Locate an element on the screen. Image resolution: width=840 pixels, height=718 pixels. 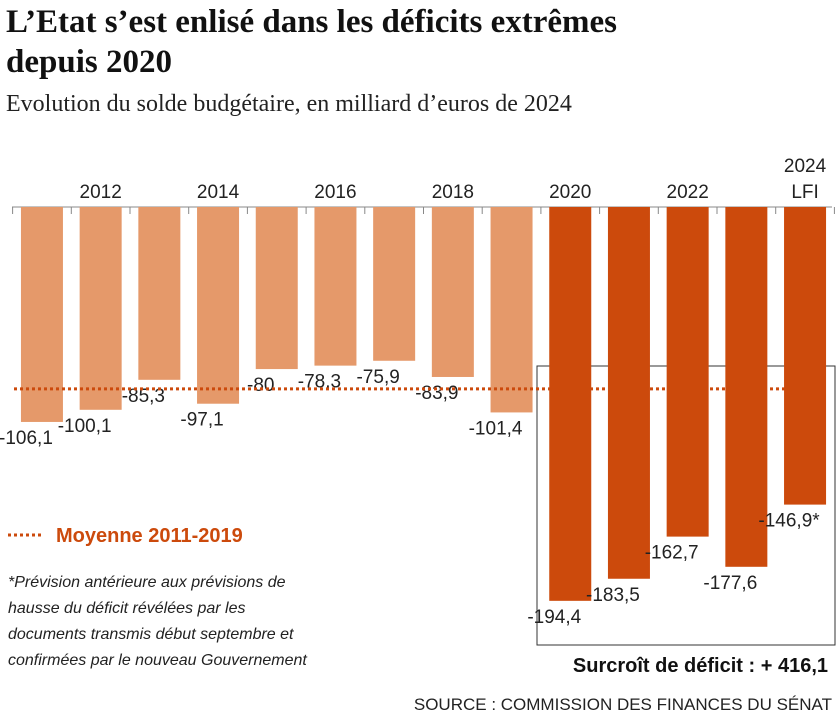
x-tick-label: 2020 is located at coordinates (570, 192).